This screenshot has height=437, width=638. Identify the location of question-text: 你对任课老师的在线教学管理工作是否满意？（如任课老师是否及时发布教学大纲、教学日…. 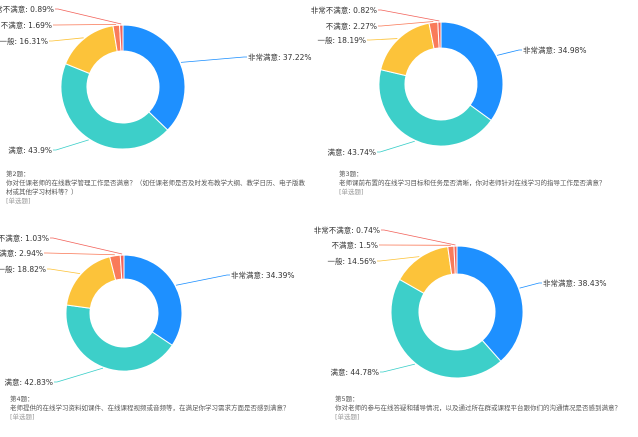
(155, 187).